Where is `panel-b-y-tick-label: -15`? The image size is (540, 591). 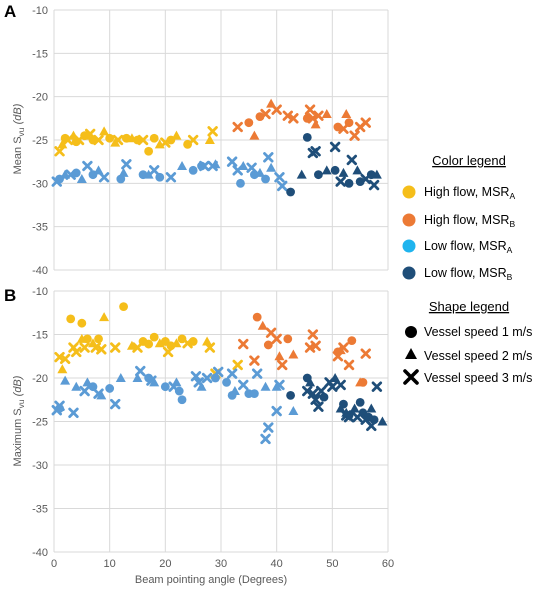 panel-b-y-tick-label: -15 is located at coordinates (40, 336).